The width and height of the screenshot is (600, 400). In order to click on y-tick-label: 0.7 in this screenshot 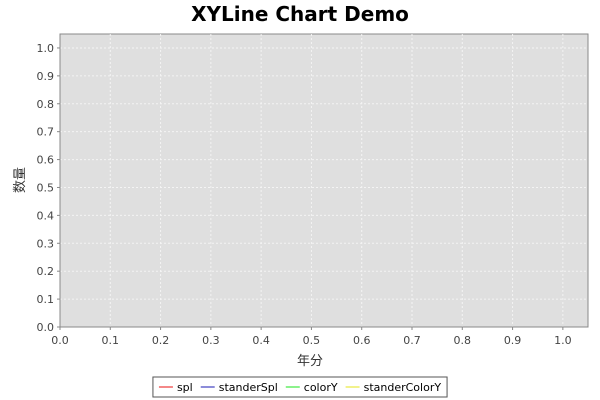, I will do `click(46, 132)`.